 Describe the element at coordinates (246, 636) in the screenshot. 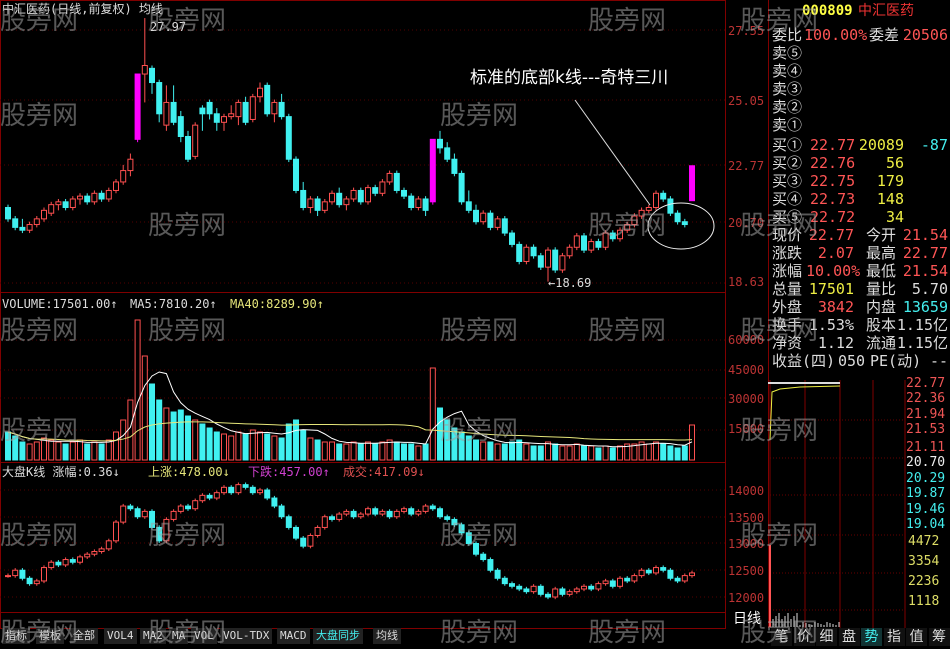

I see `toolbar-button: VOL-TDX` at that location.